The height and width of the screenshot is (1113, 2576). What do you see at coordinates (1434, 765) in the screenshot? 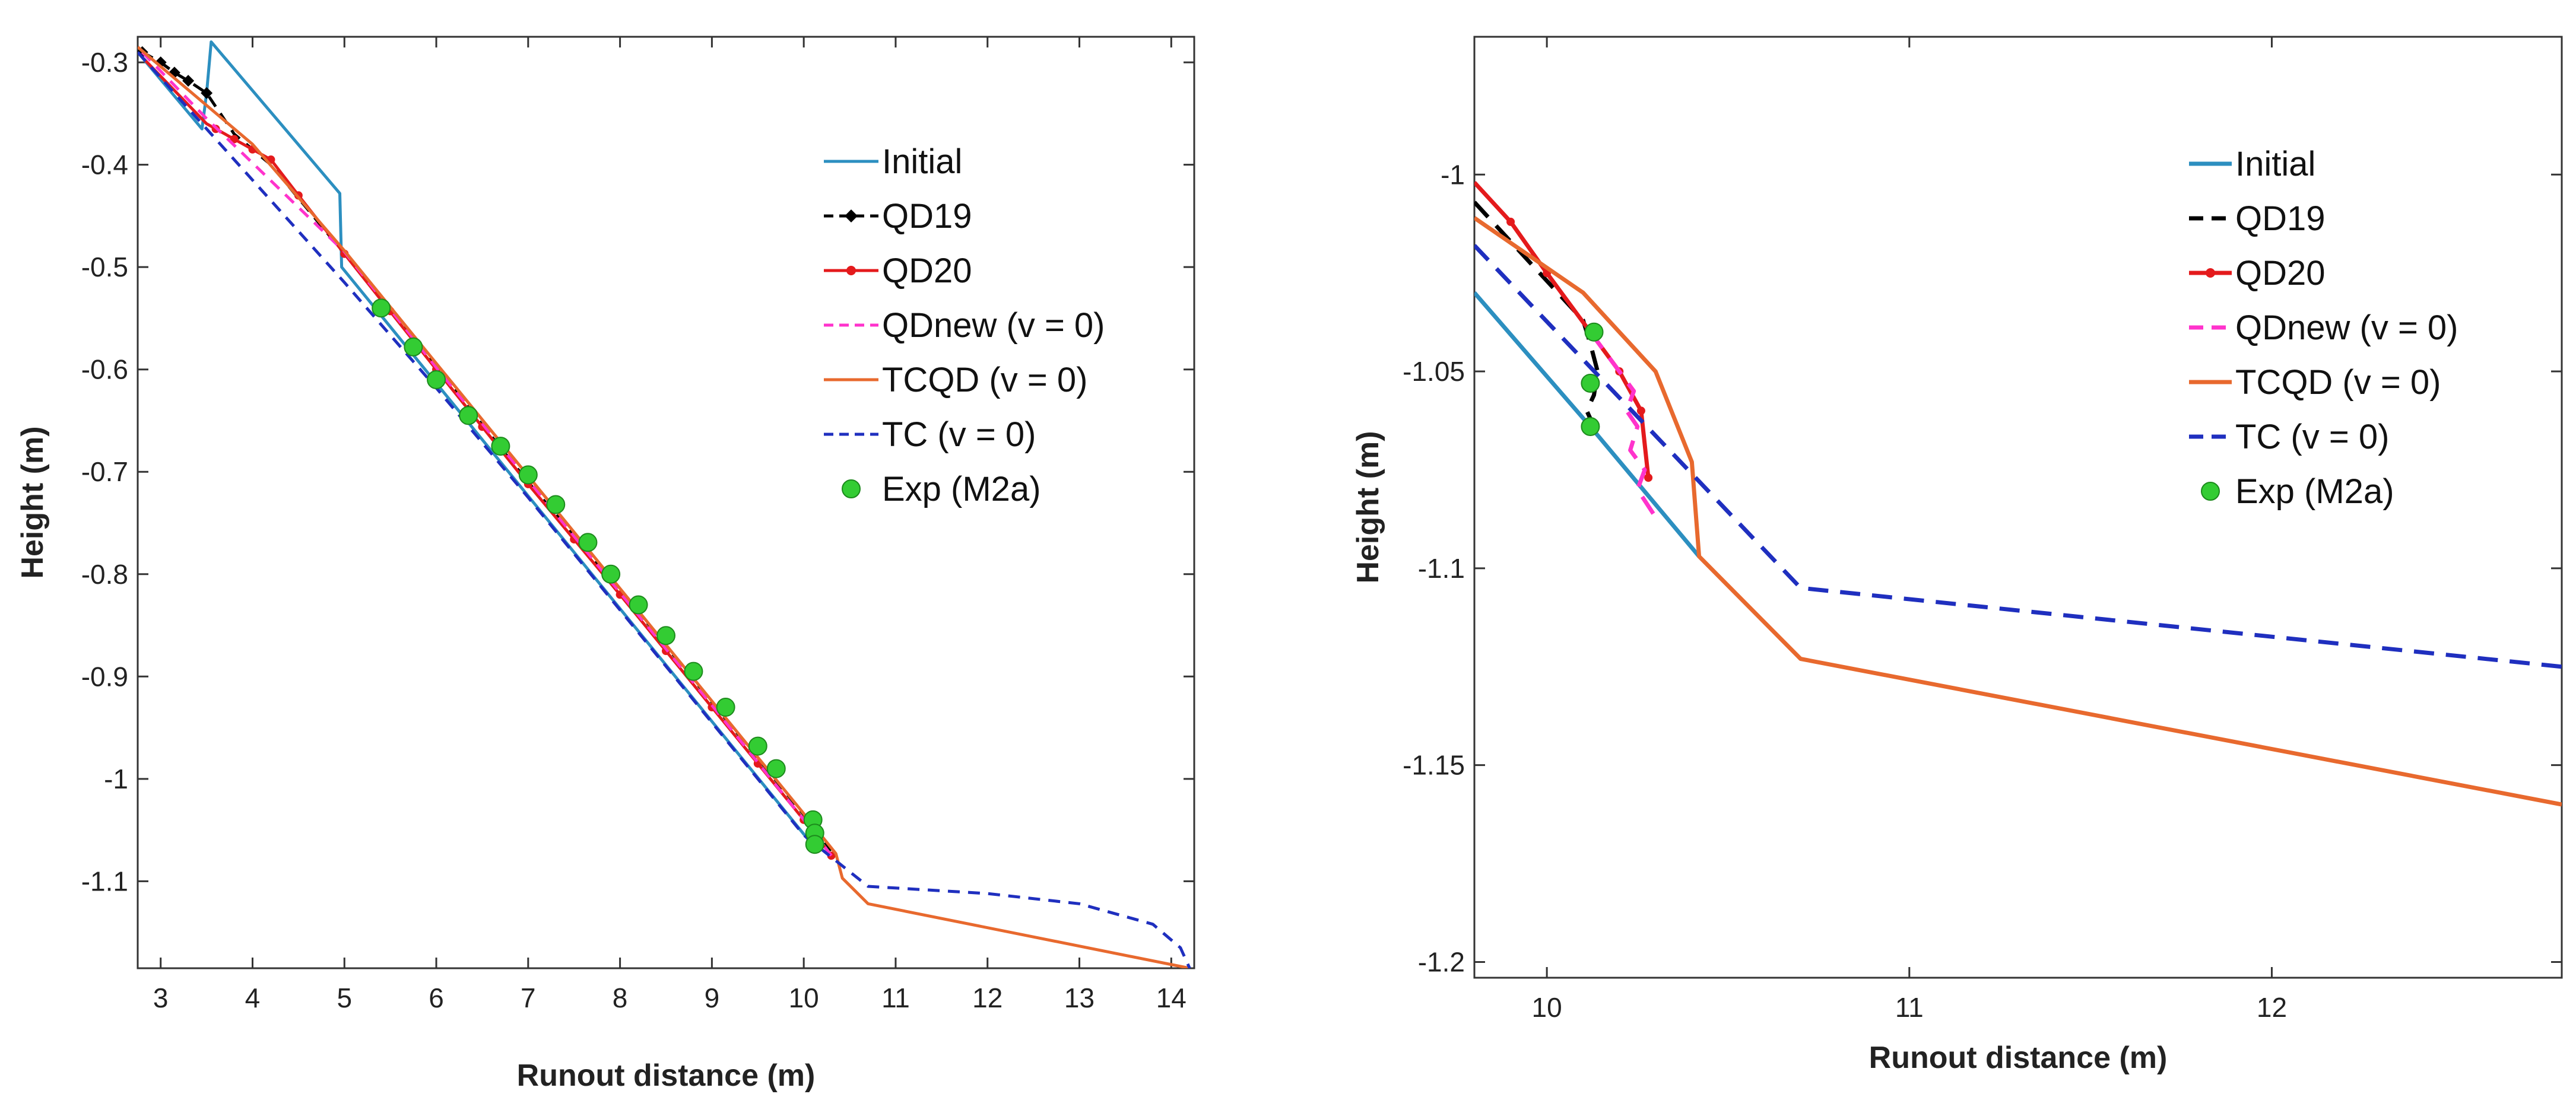
I see `y-tick-label: -1.15` at bounding box center [1434, 765].